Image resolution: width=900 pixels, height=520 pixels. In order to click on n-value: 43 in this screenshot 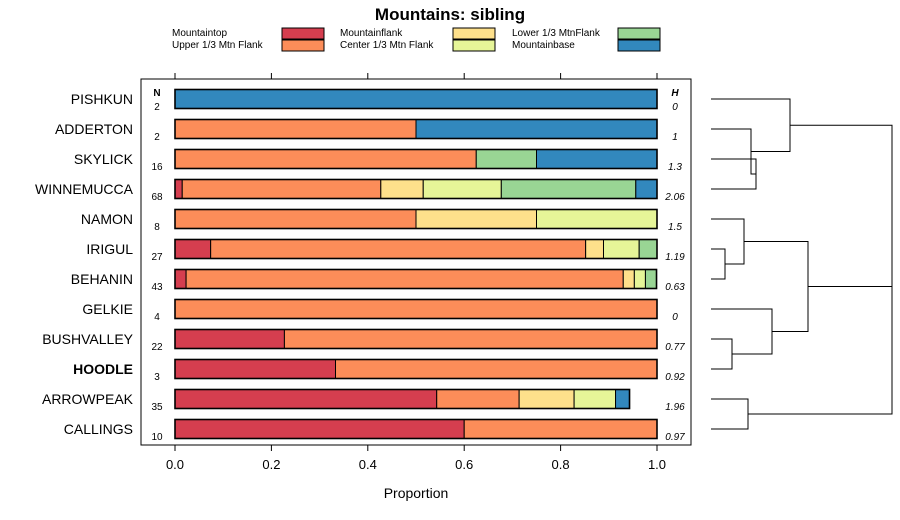, I will do `click(157, 287)`.